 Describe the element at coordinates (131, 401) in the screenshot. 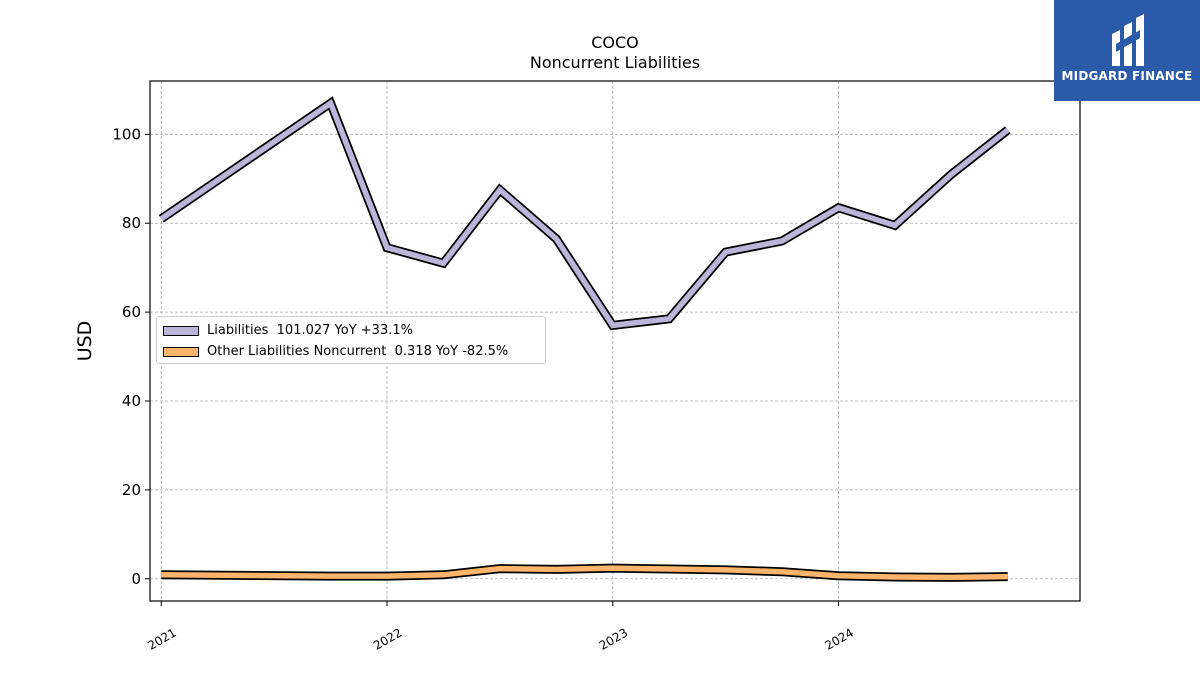

I see `y-tick-label: 40` at that location.